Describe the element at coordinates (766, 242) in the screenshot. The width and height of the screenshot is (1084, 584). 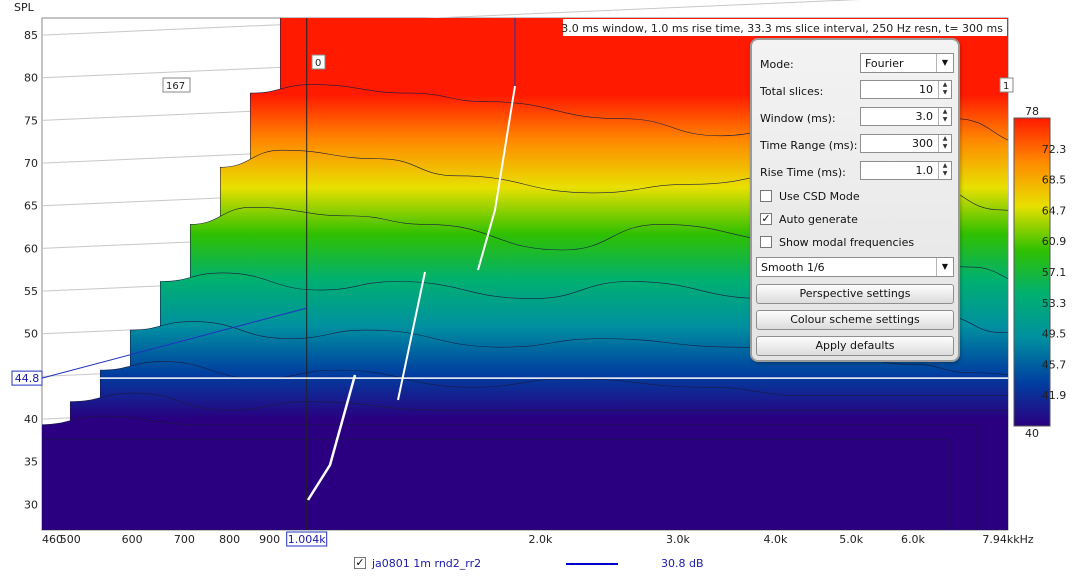
I see `show-modal-checkbox` at that location.